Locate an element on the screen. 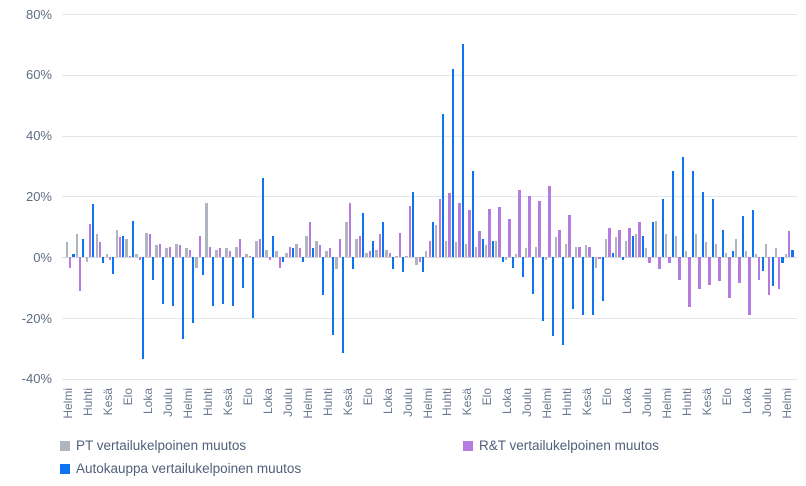 The width and height of the screenshot is (806, 486). bar-s2-m42 is located at coordinates (493, 249).